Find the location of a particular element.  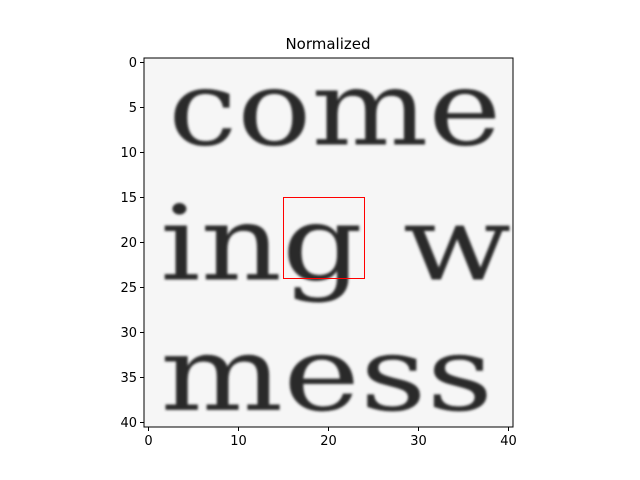

y-tick-label: 15 is located at coordinates (128, 198).